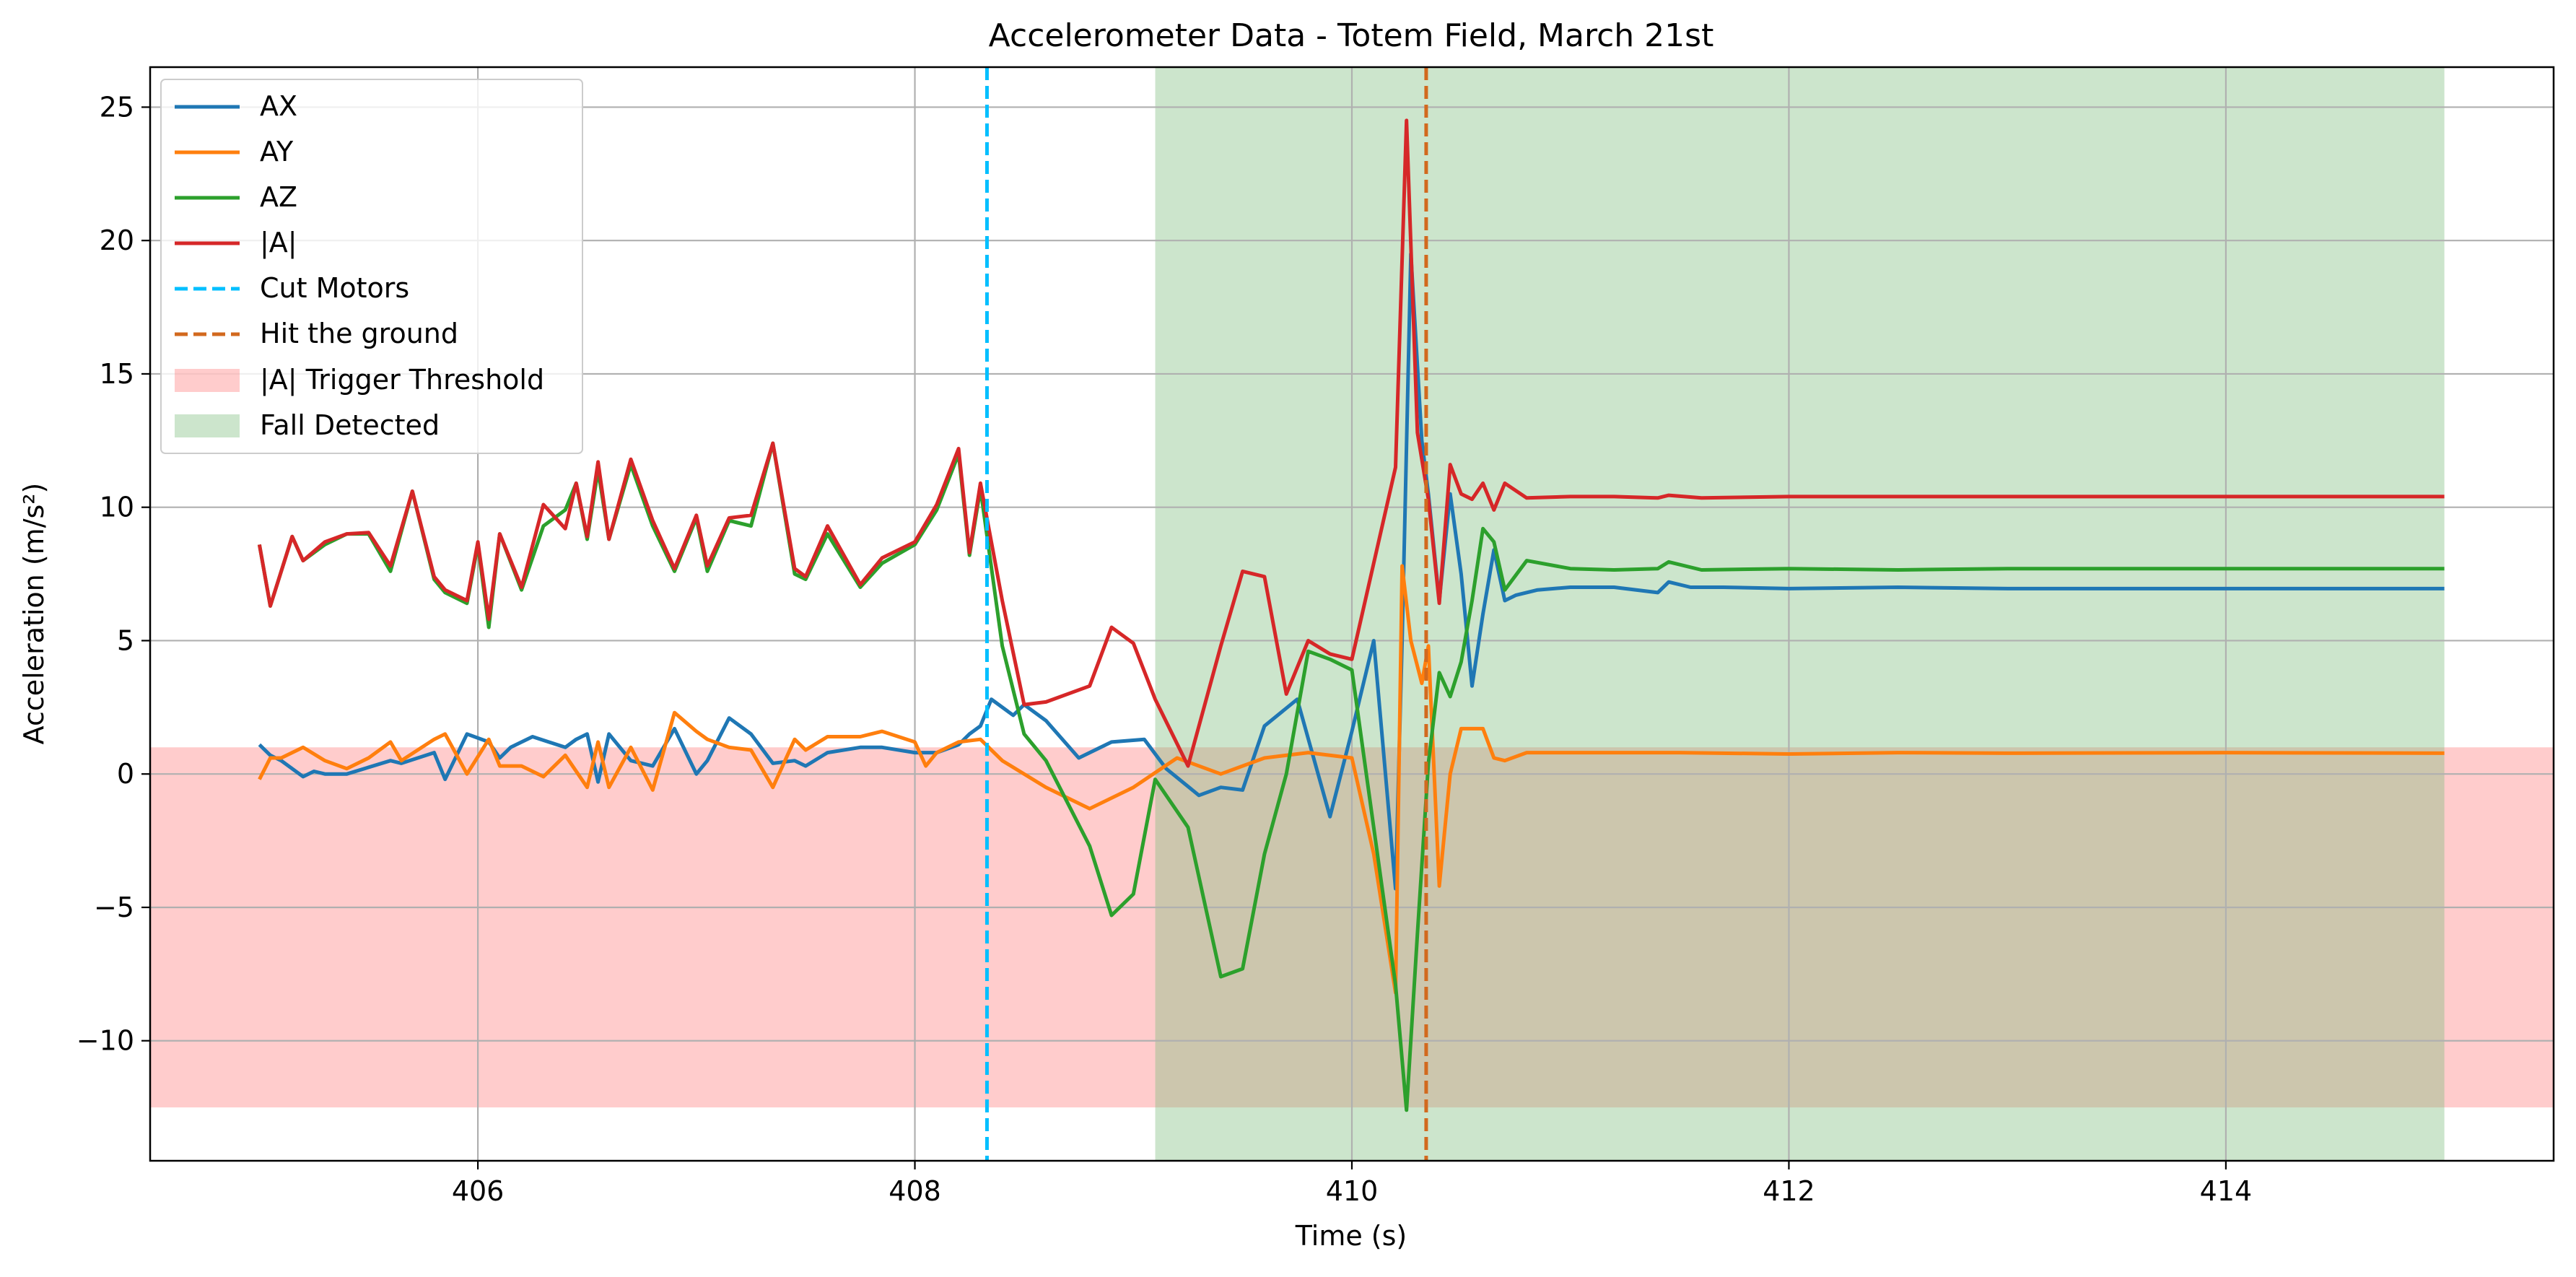  What do you see at coordinates (1351, 1236) in the screenshot?
I see `x-axis-label: Time (s)` at bounding box center [1351, 1236].